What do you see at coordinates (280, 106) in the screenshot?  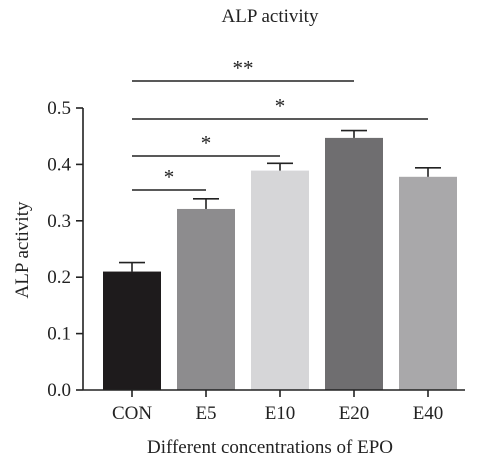 I see `significance-label-con-e40: *` at bounding box center [280, 106].